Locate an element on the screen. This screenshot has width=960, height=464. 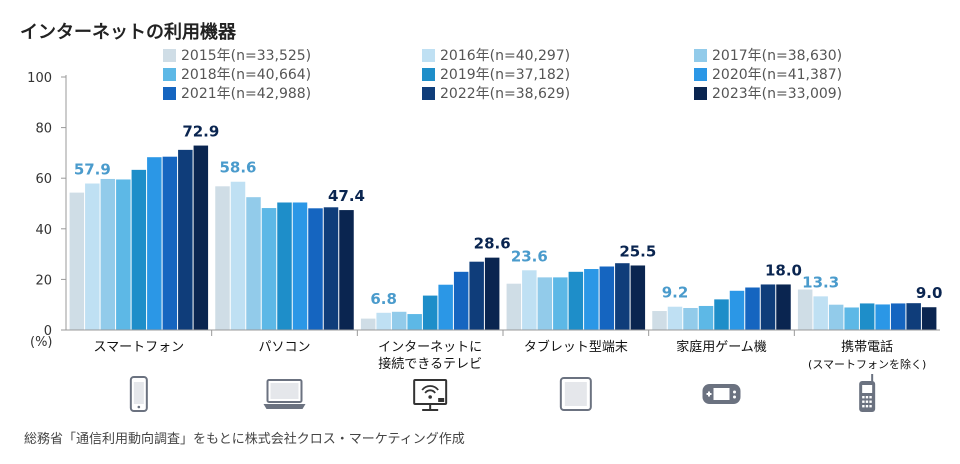
legend-item: 2019年(n=37,182) is located at coordinates (505, 75).